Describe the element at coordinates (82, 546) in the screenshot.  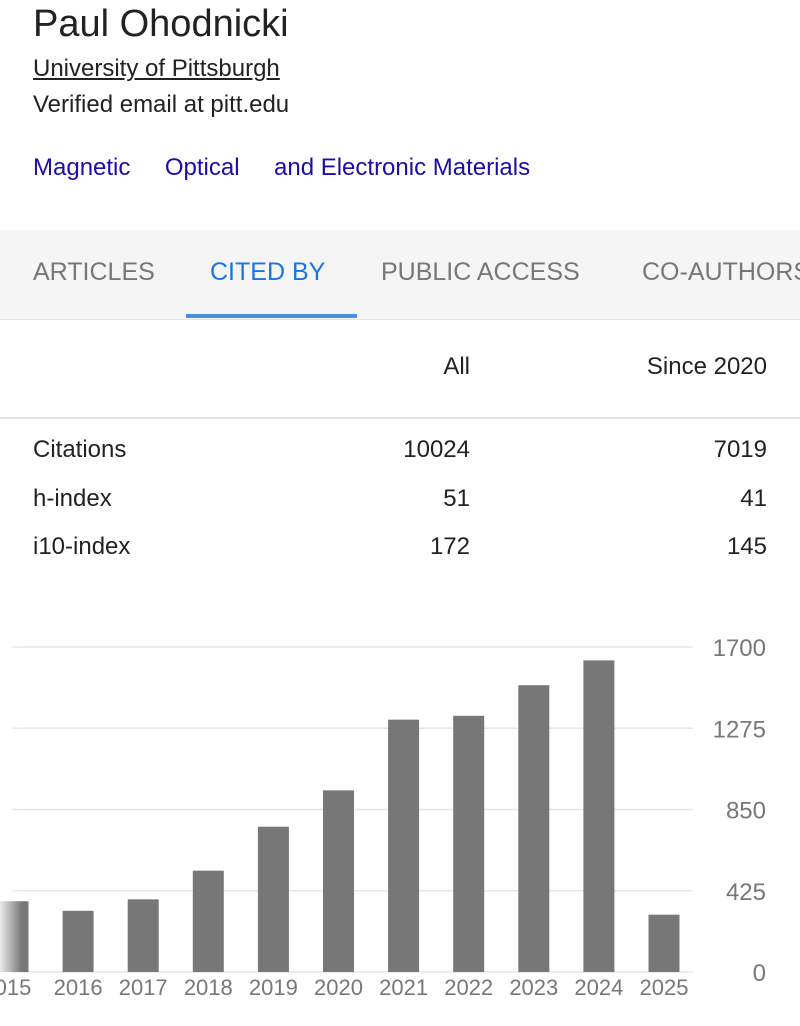
I see `row-label: i10-index` at that location.